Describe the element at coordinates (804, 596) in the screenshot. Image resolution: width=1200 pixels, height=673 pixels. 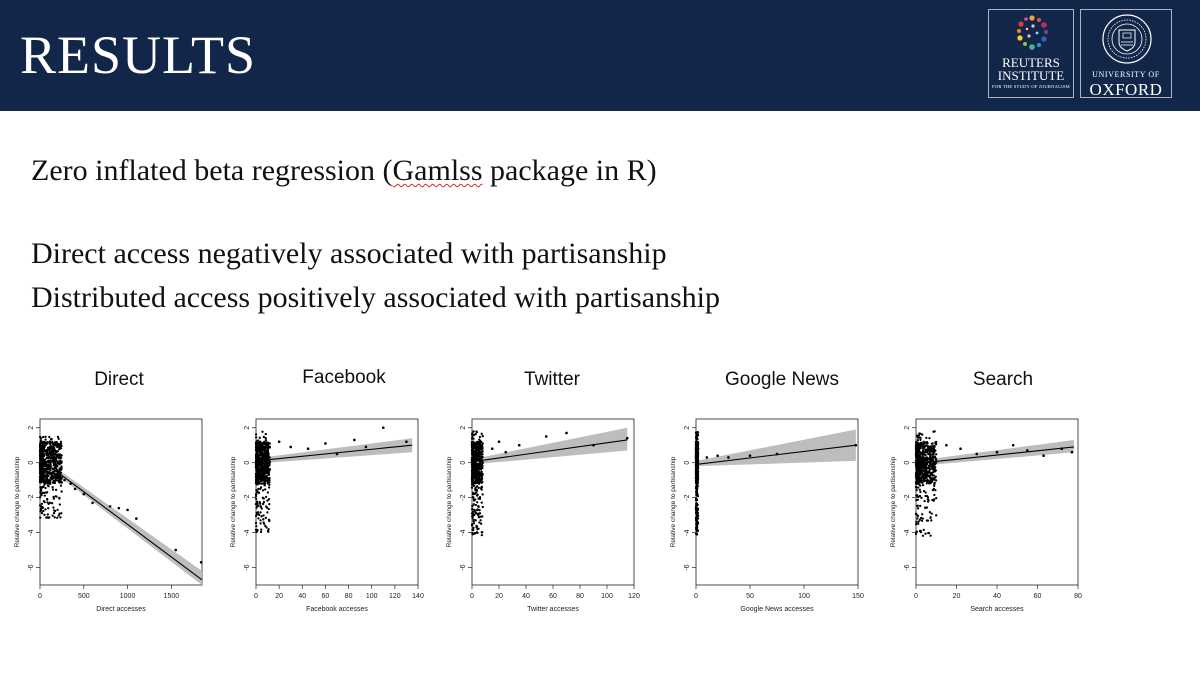
I see `x-tick-label: 100` at that location.